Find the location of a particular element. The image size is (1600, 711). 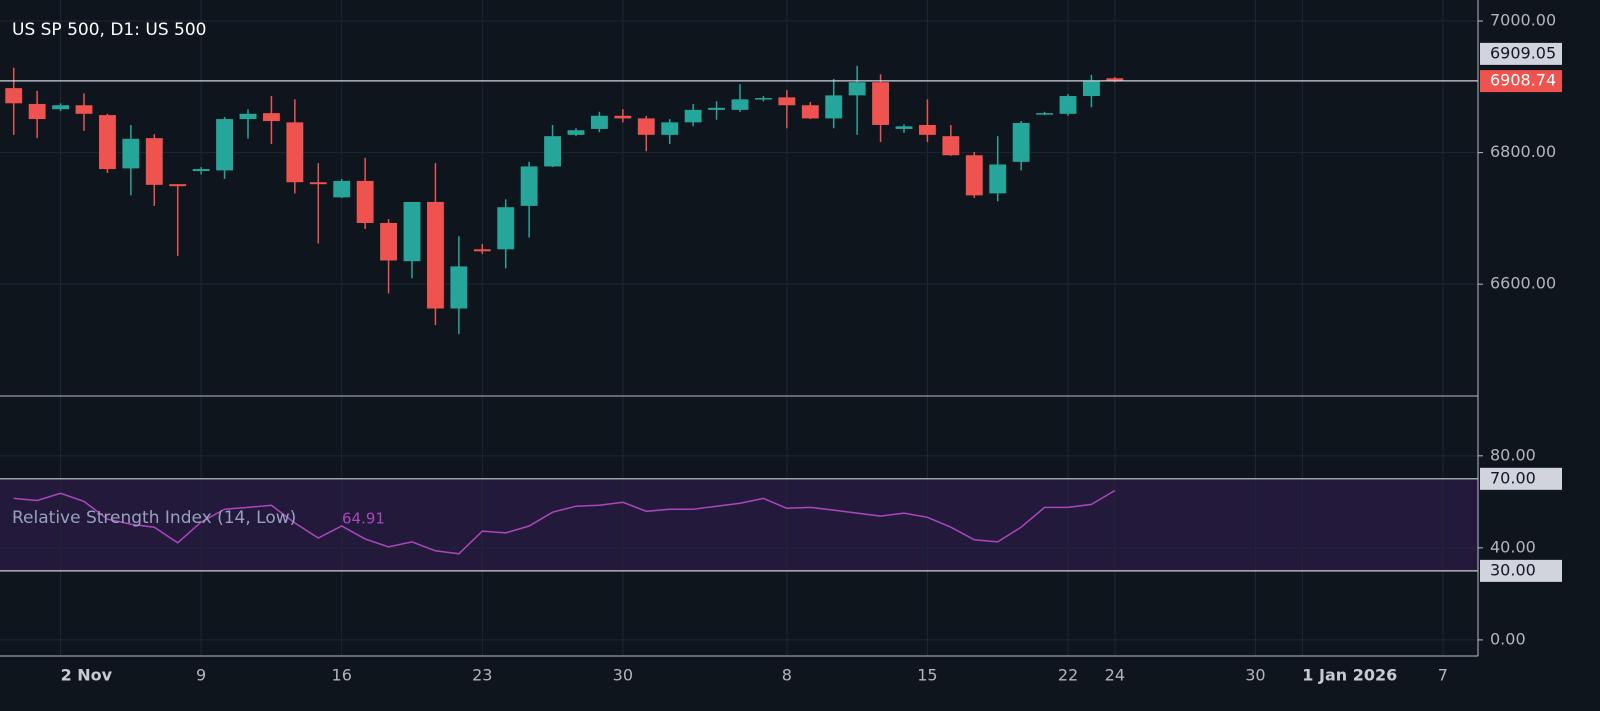

rsi-band is located at coordinates (739, 524).